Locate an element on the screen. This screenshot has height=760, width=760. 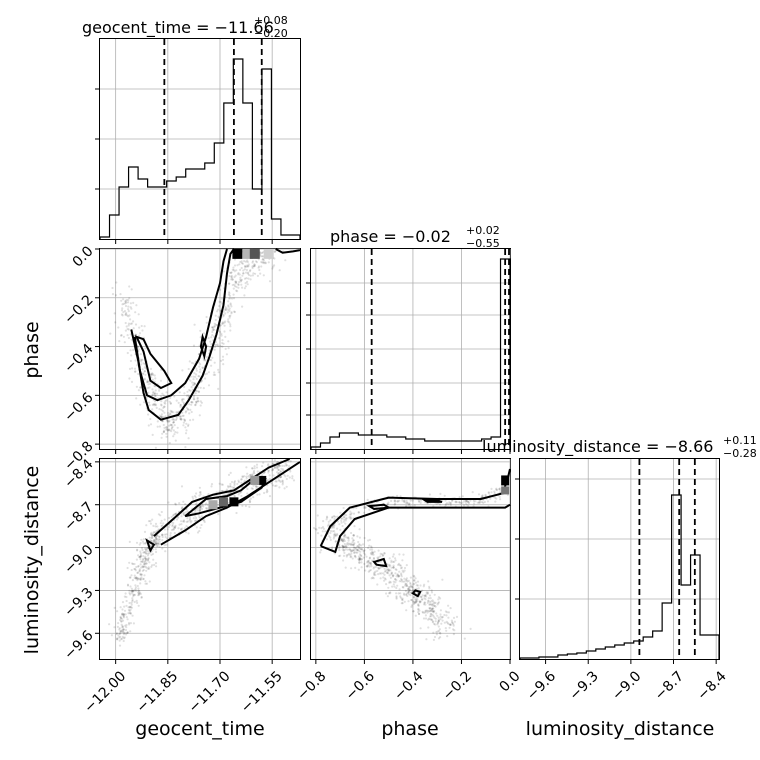
panel-scatter-geocent-phase is located at coordinates (200, 349).